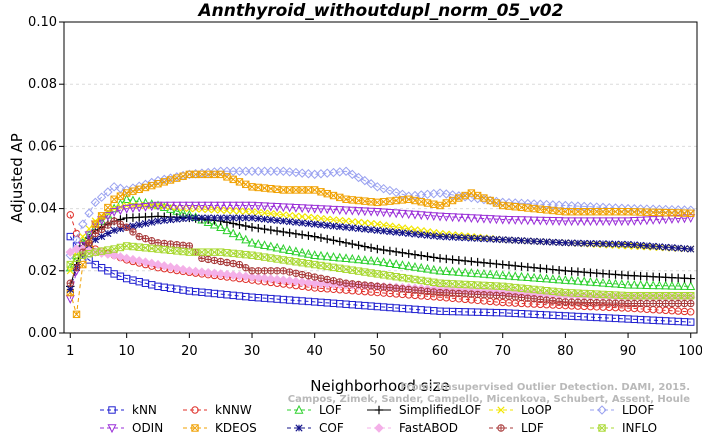 The image size is (702, 434). What do you see at coordinates (628, 351) in the screenshot?
I see `x-tick-label: 90` at bounding box center [628, 351].